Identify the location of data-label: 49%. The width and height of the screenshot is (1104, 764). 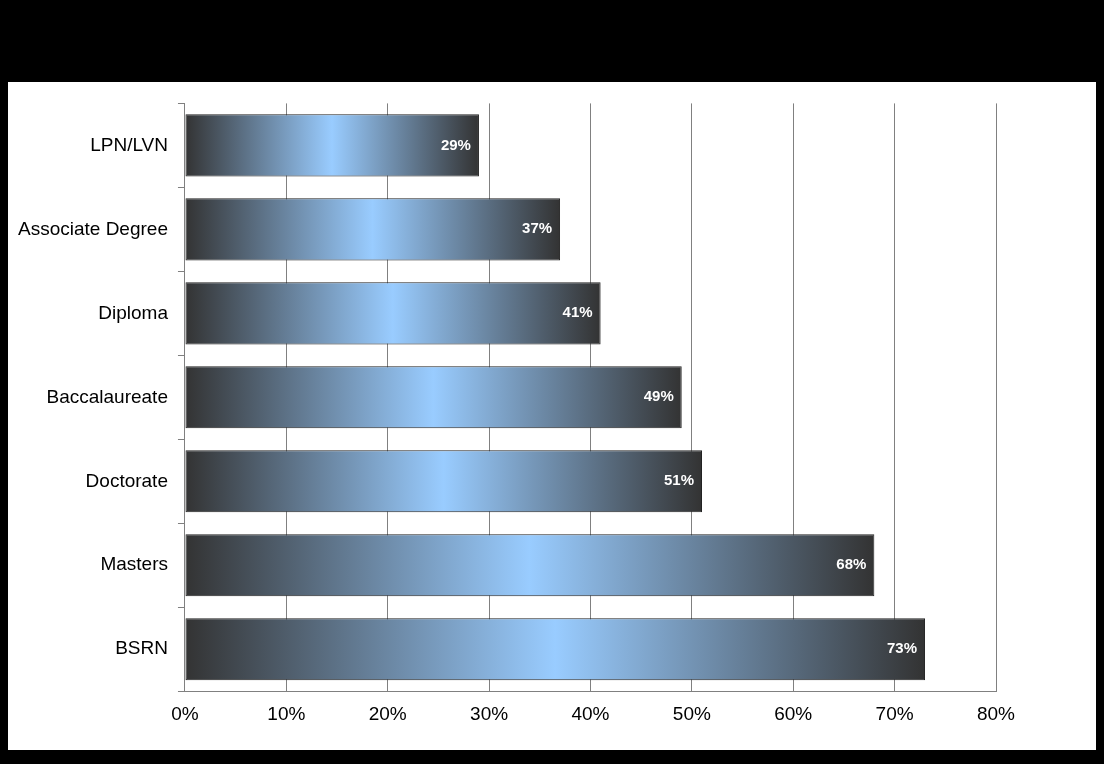
(658, 396).